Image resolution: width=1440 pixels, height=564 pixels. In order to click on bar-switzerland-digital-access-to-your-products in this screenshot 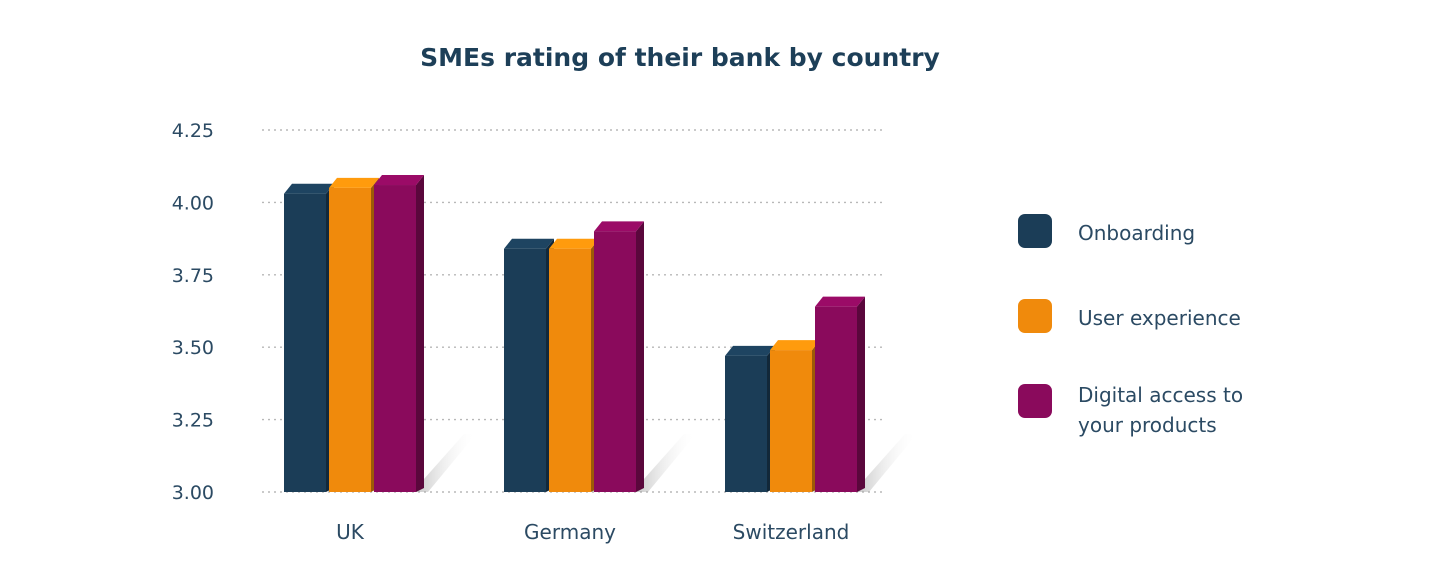, I will do `click(840, 394)`.